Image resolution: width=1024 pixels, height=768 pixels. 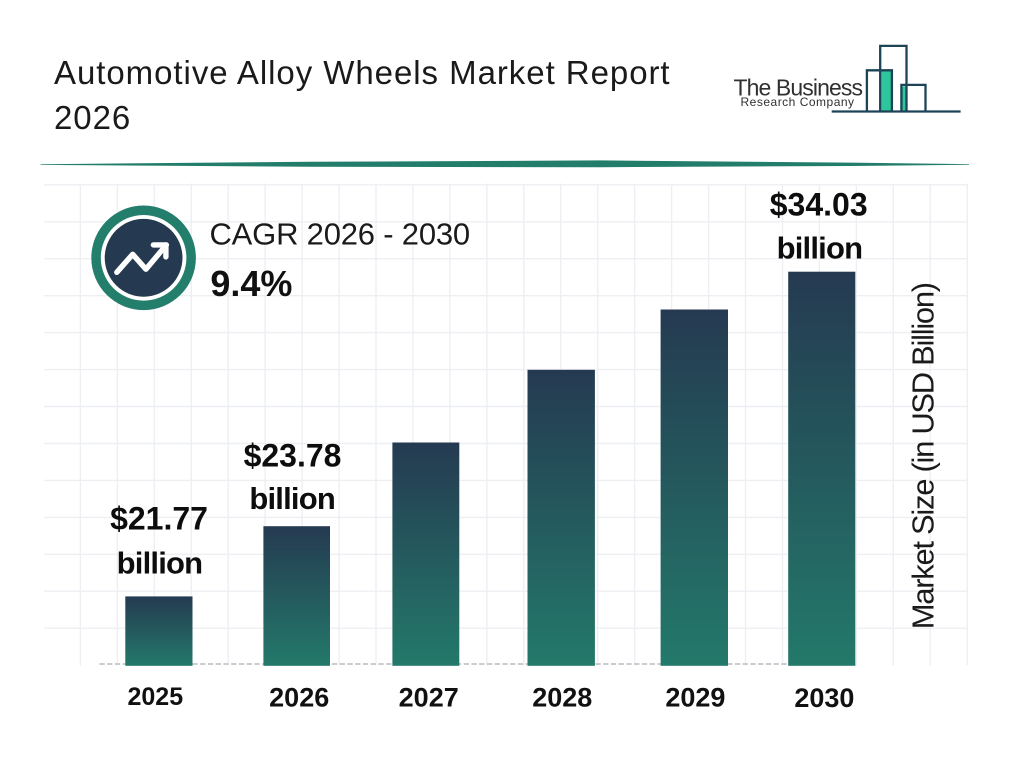 I want to click on svg-text: 2030, so click(x=824, y=698).